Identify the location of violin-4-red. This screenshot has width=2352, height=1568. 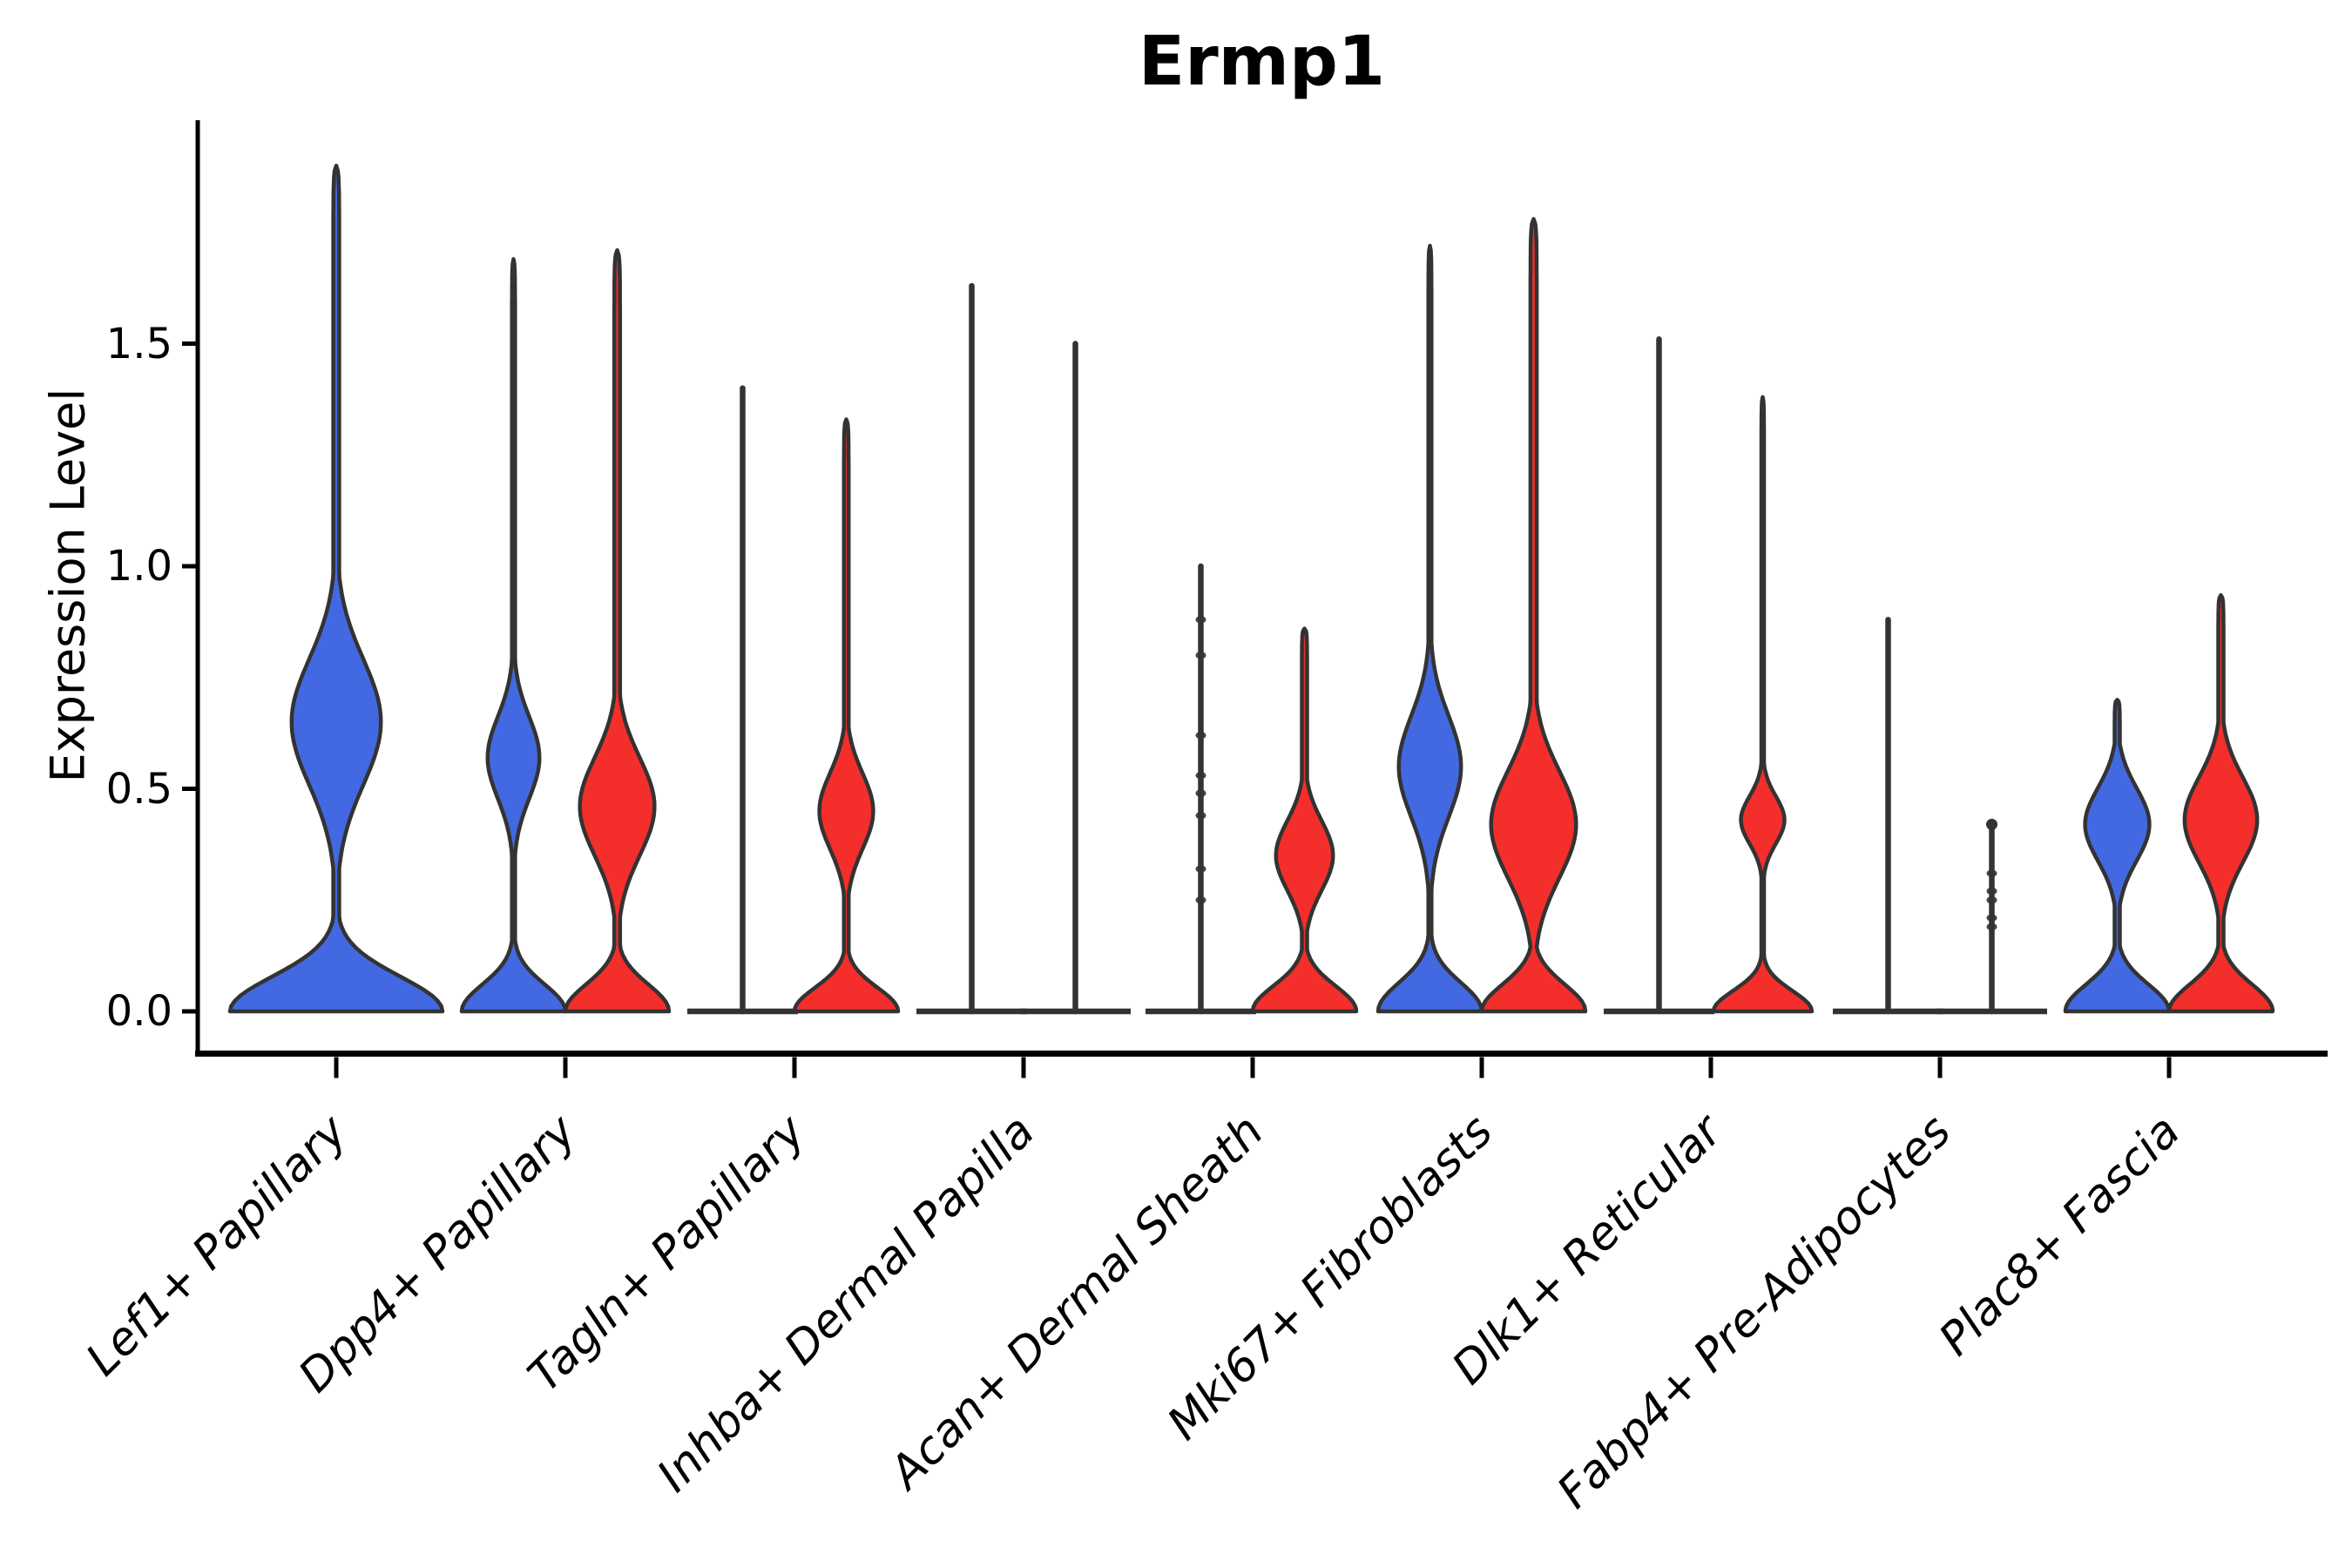
(1304, 820).